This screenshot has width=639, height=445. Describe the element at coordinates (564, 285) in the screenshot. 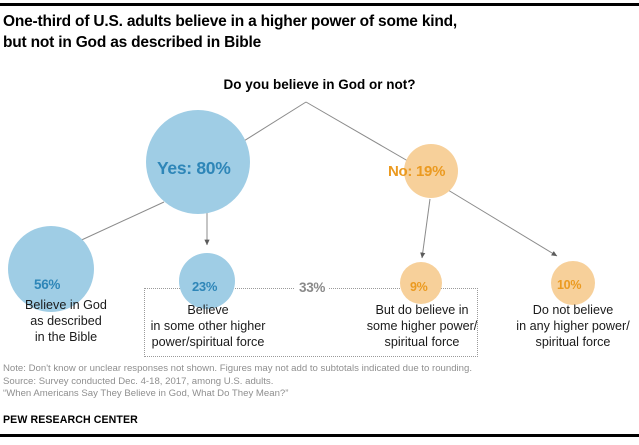

I see `node-10-value: 10` at that location.